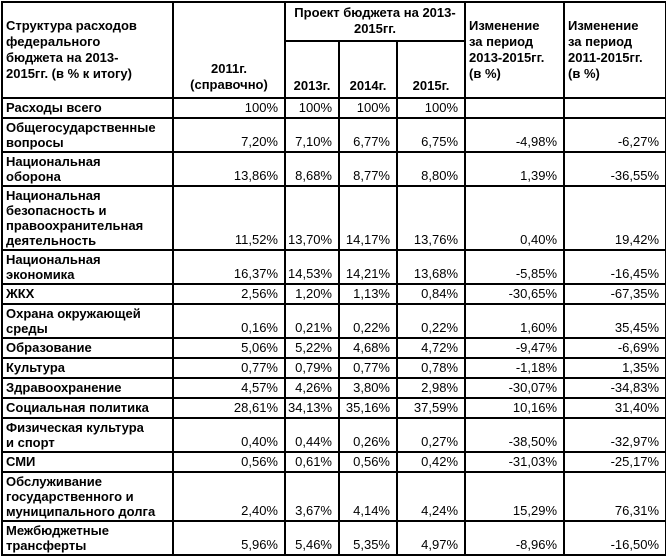 The image size is (666, 556). I want to click on change-2013-2015-cell: 0,40%, so click(515, 218).